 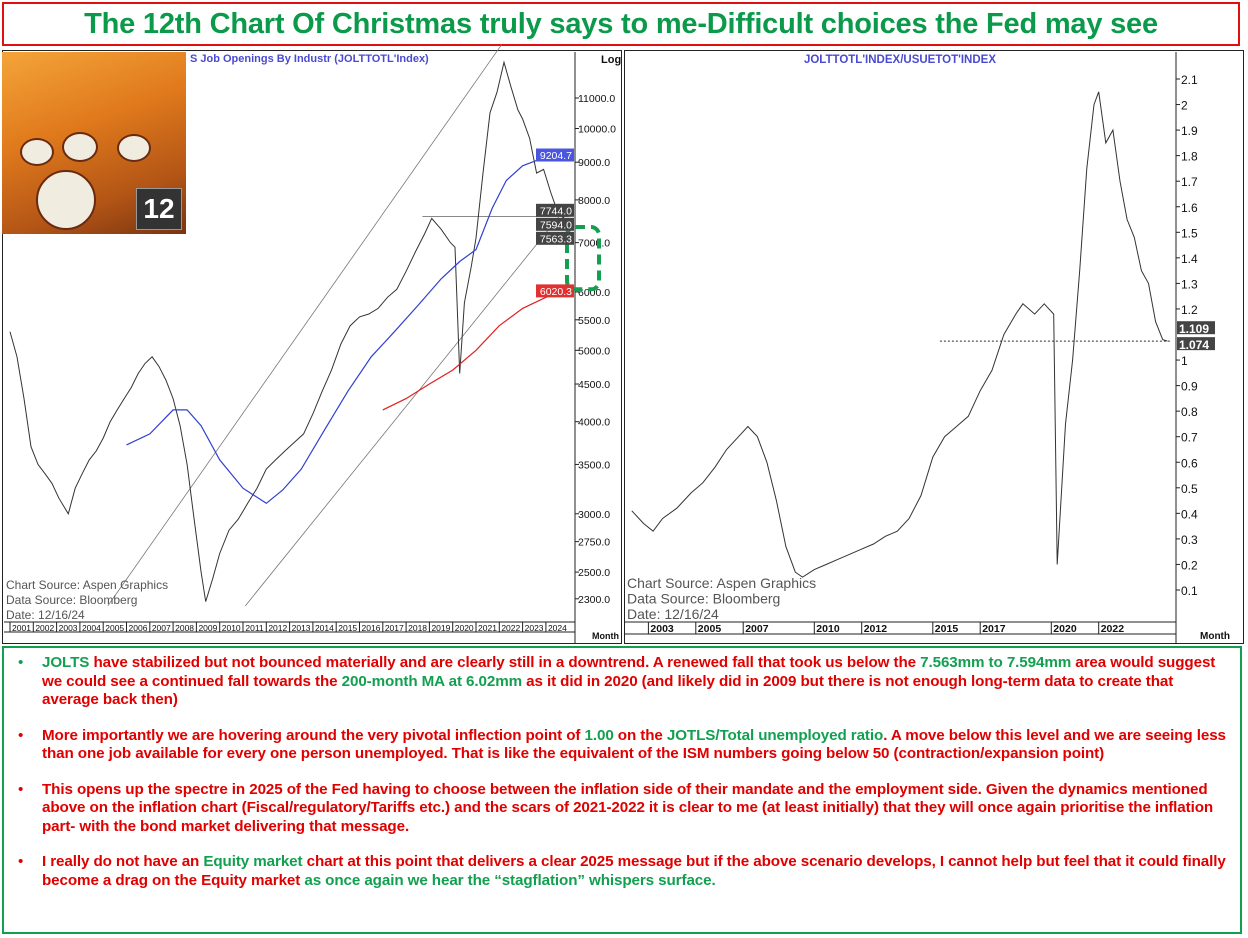 What do you see at coordinates (1189, 233) in the screenshot?
I see `y-tick-label: 1.5` at bounding box center [1189, 233].